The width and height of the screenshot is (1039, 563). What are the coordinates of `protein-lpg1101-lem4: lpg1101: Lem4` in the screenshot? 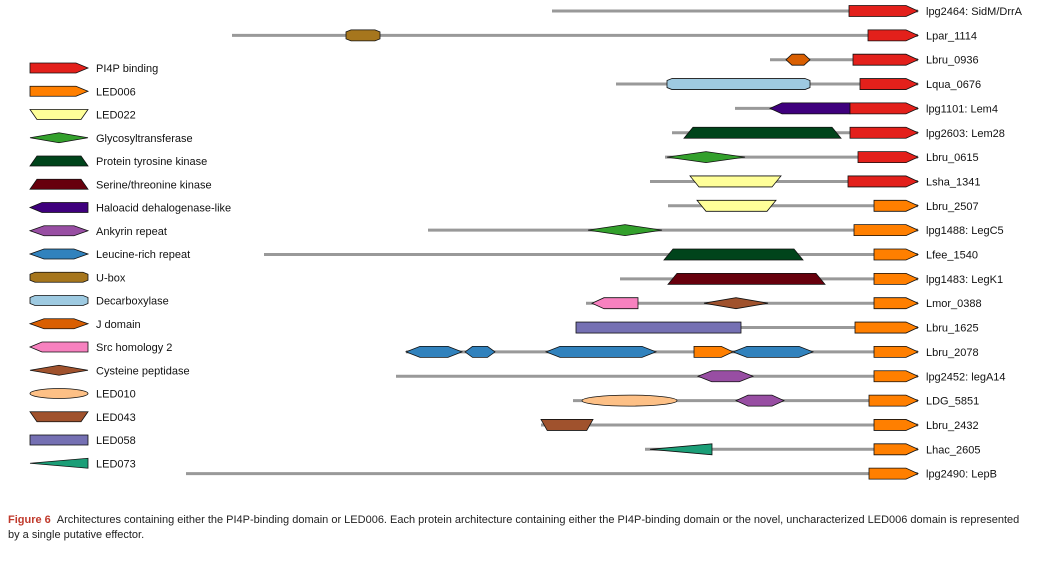 It's located at (866, 108).